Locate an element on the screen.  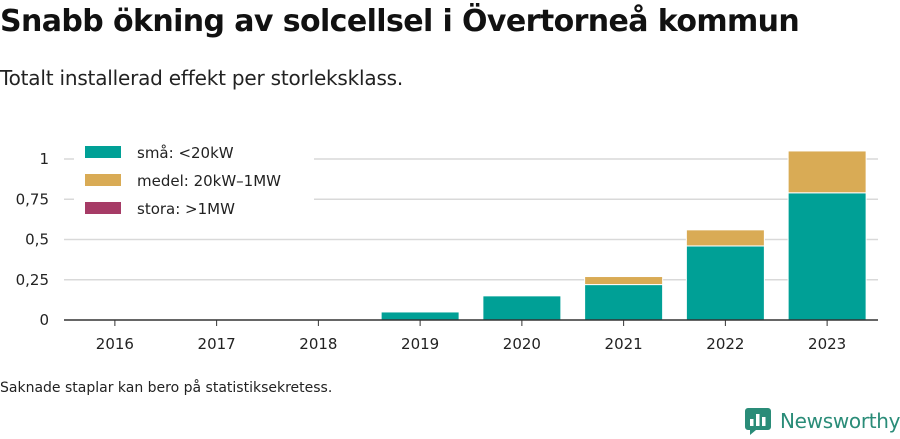
legend-label: små: <20kW is located at coordinates (185, 153).